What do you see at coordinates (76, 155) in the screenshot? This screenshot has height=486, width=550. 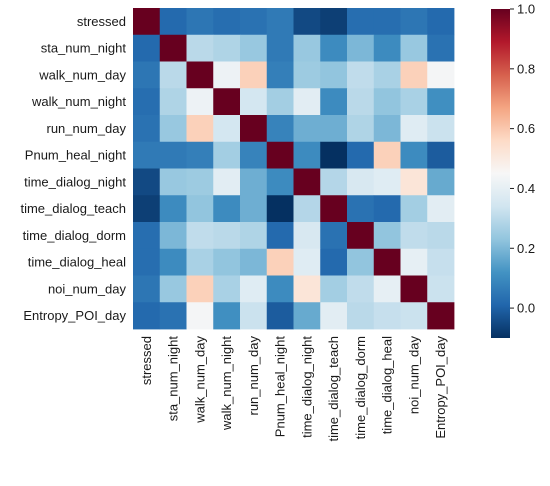 I see `y-tick-label: Pnum_heal_night` at bounding box center [76, 155].